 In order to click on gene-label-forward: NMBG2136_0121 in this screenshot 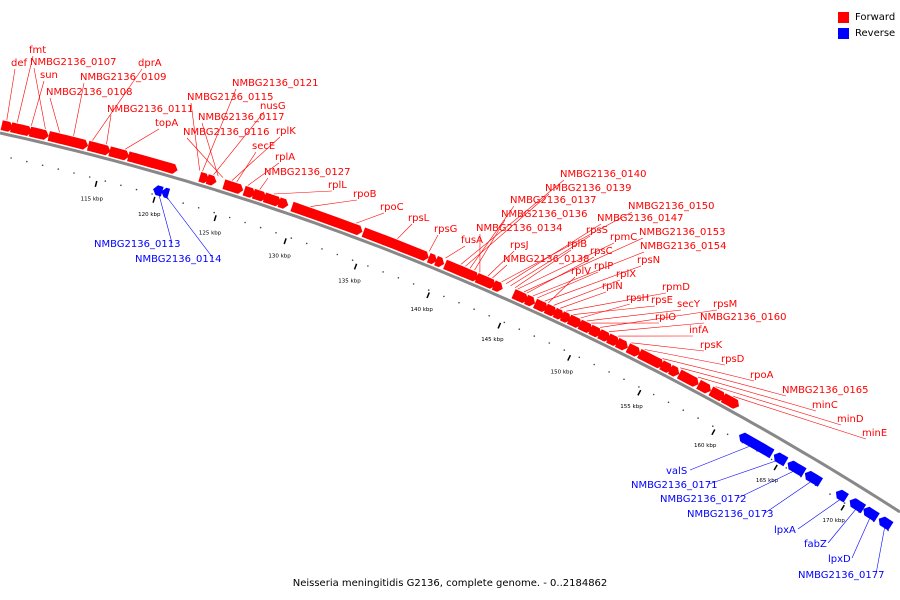, I will do `click(275, 83)`.